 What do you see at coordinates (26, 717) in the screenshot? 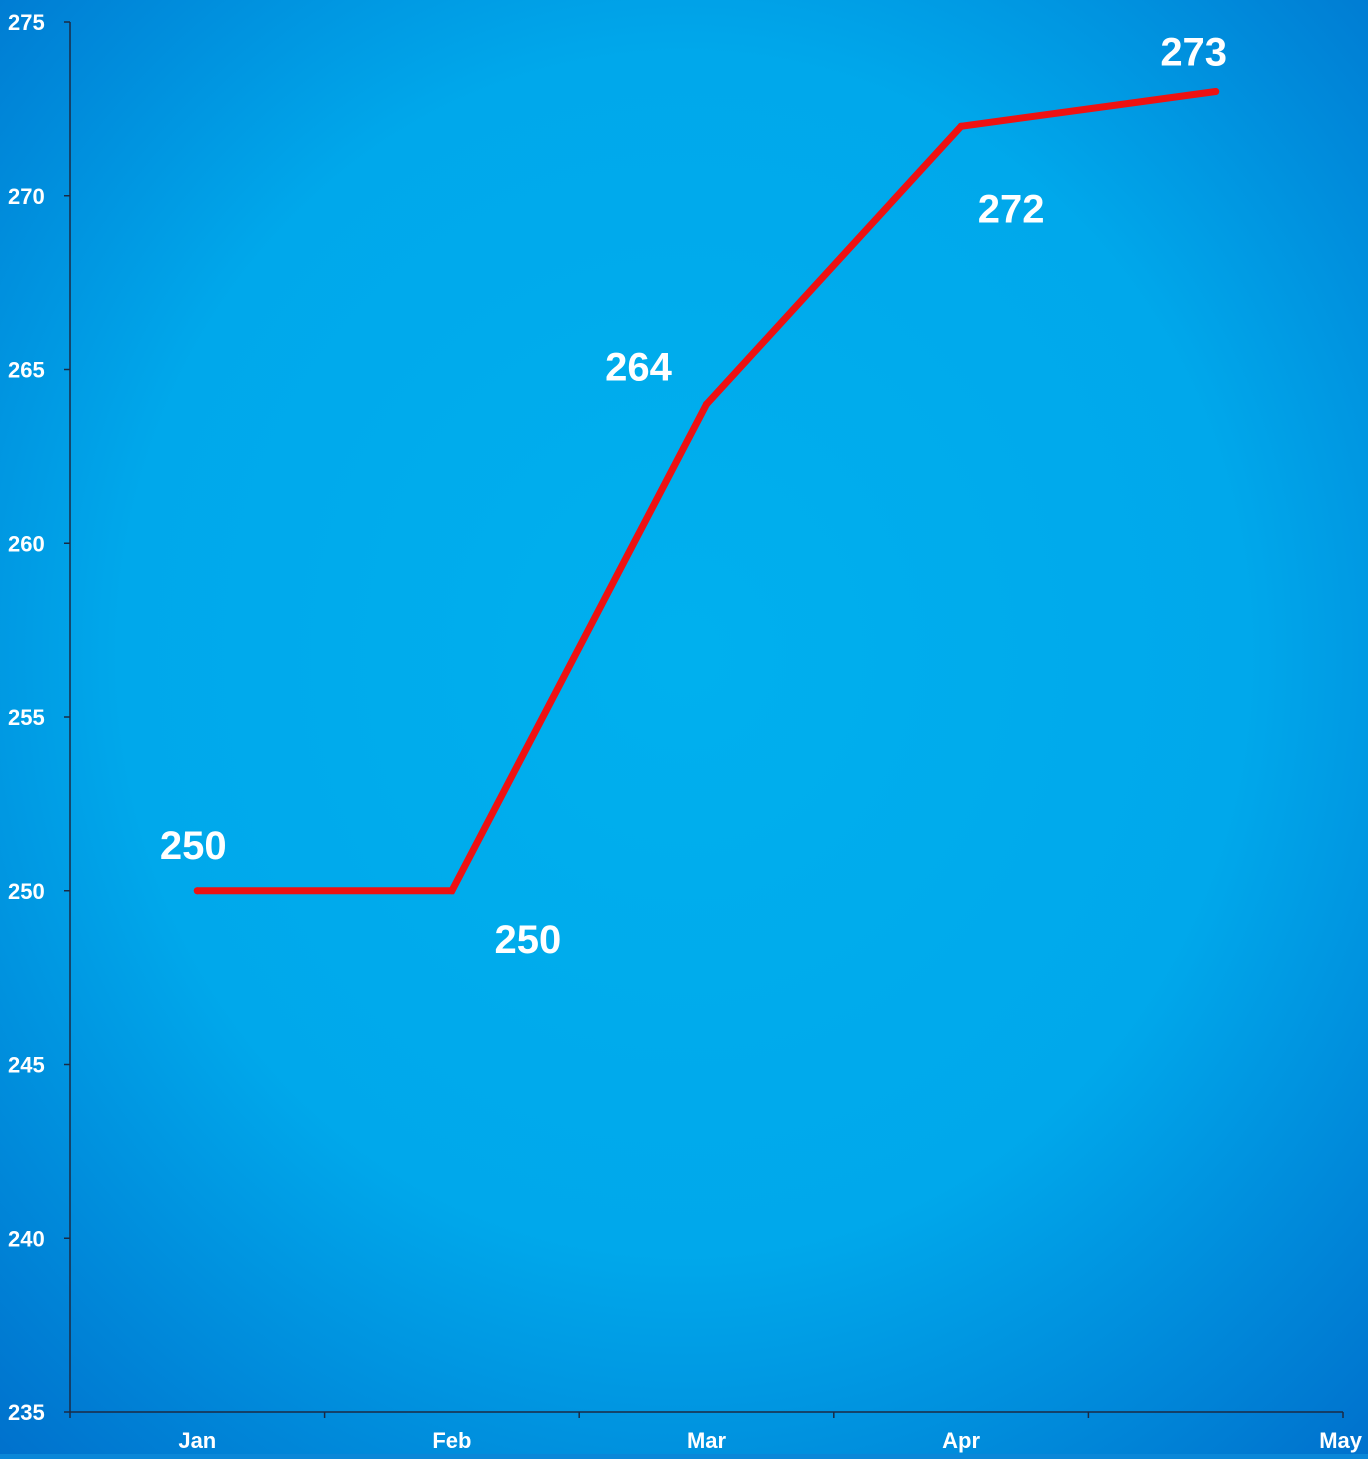
I see `y-tick-label: 255` at bounding box center [26, 717].